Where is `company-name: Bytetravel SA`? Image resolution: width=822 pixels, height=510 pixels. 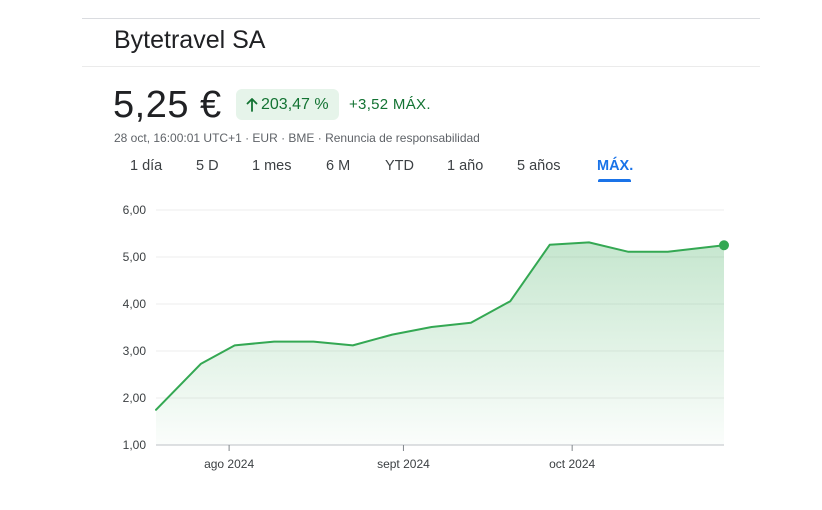 company-name: Bytetravel SA is located at coordinates (190, 40).